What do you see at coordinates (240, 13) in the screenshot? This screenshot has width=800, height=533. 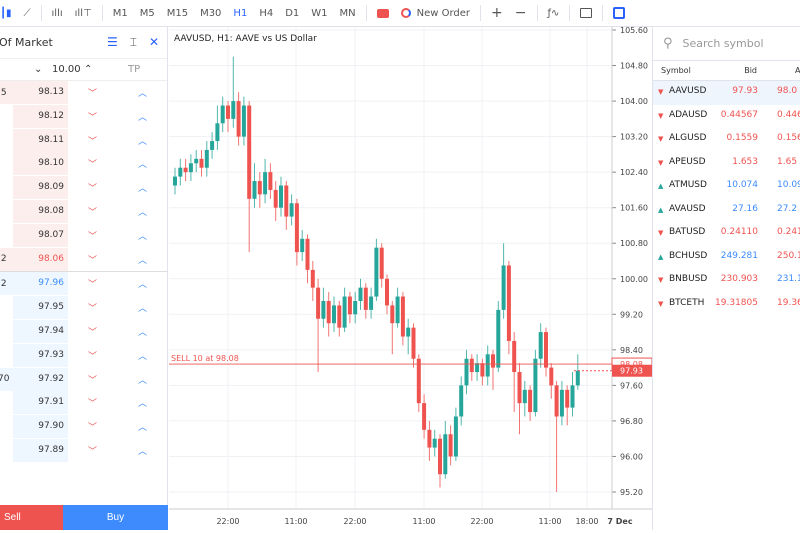 I see `timeframe-h1: H1` at bounding box center [240, 13].